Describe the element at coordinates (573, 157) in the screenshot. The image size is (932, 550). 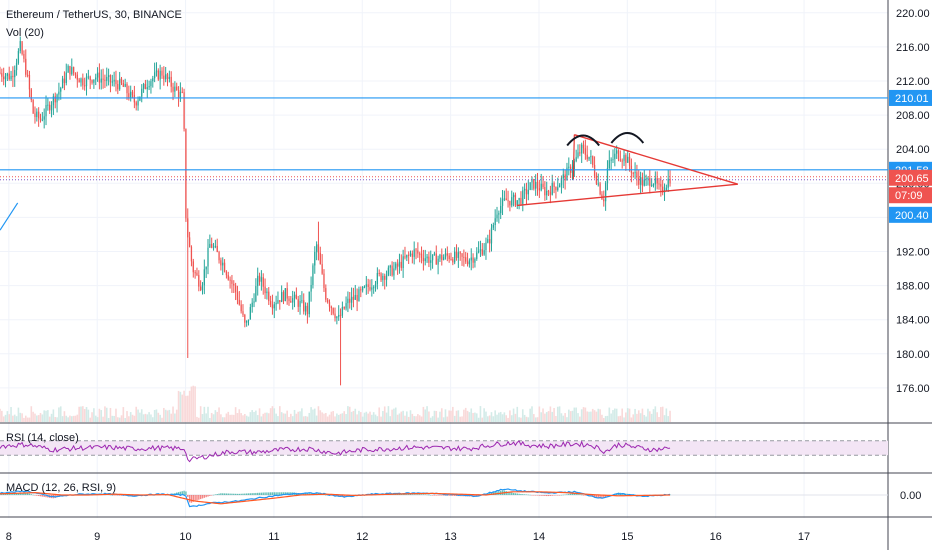
I see `triangle-side-line` at that location.